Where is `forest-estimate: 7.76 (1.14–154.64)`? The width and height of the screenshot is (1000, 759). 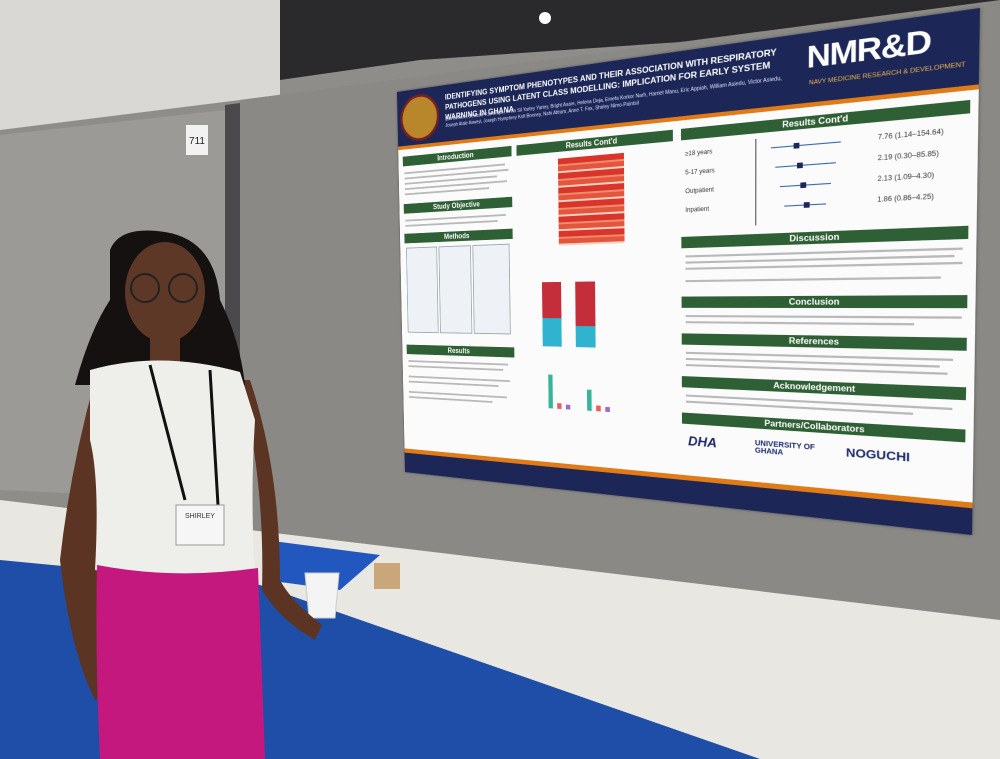
forest-estimate: 7.76 (1.14–154.64) is located at coordinates (910, 135).